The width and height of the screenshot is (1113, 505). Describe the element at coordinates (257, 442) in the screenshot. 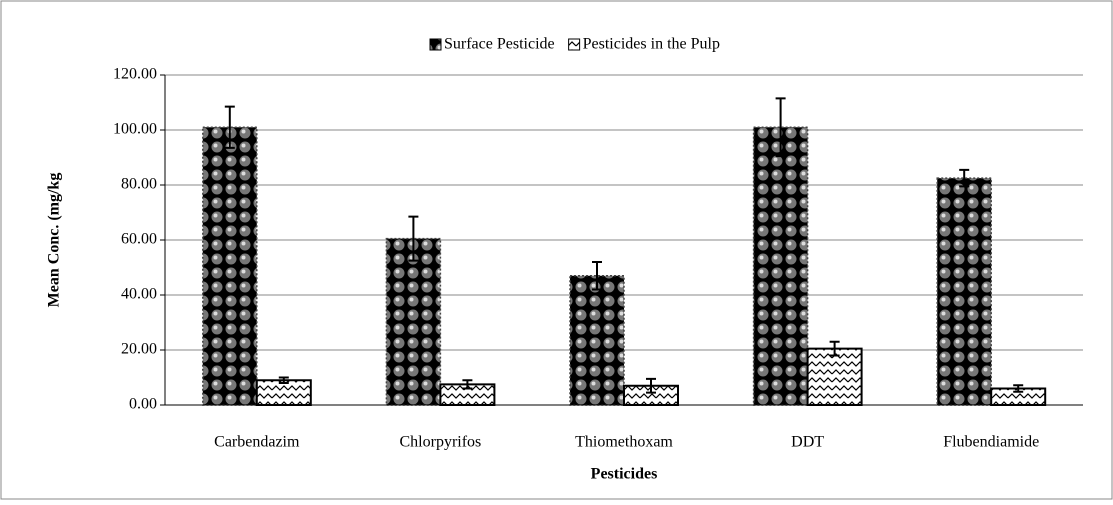

I see `x-tick-label: Carbendazim` at that location.